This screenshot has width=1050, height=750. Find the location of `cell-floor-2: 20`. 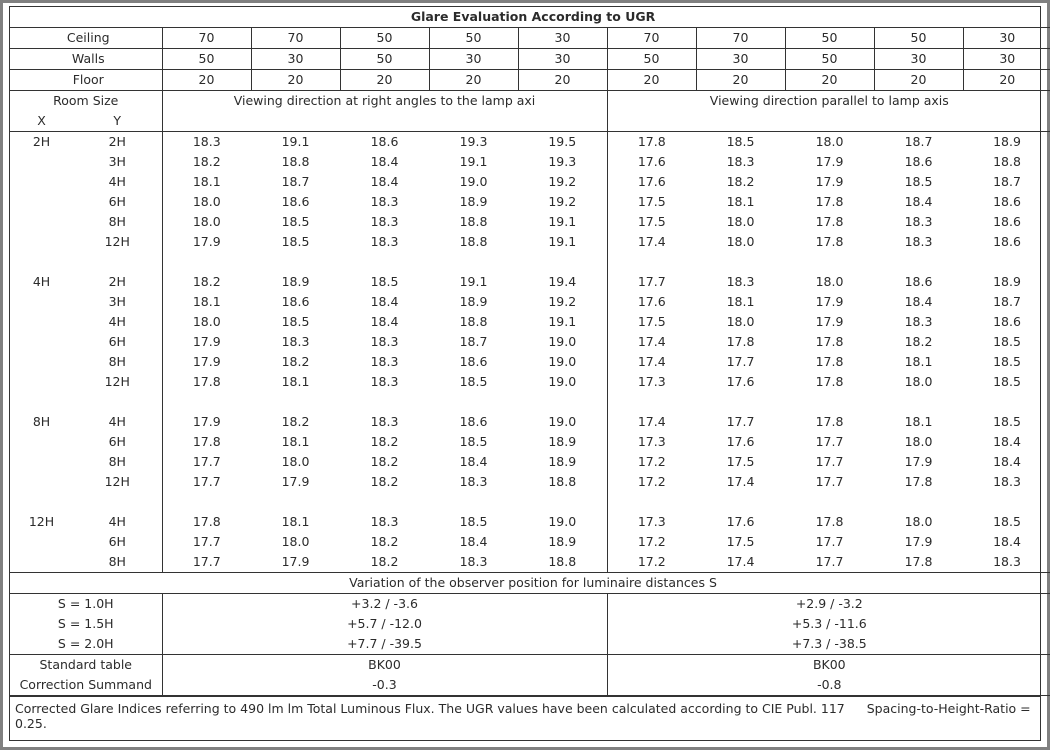

cell-floor-2: 20 is located at coordinates (295, 80).